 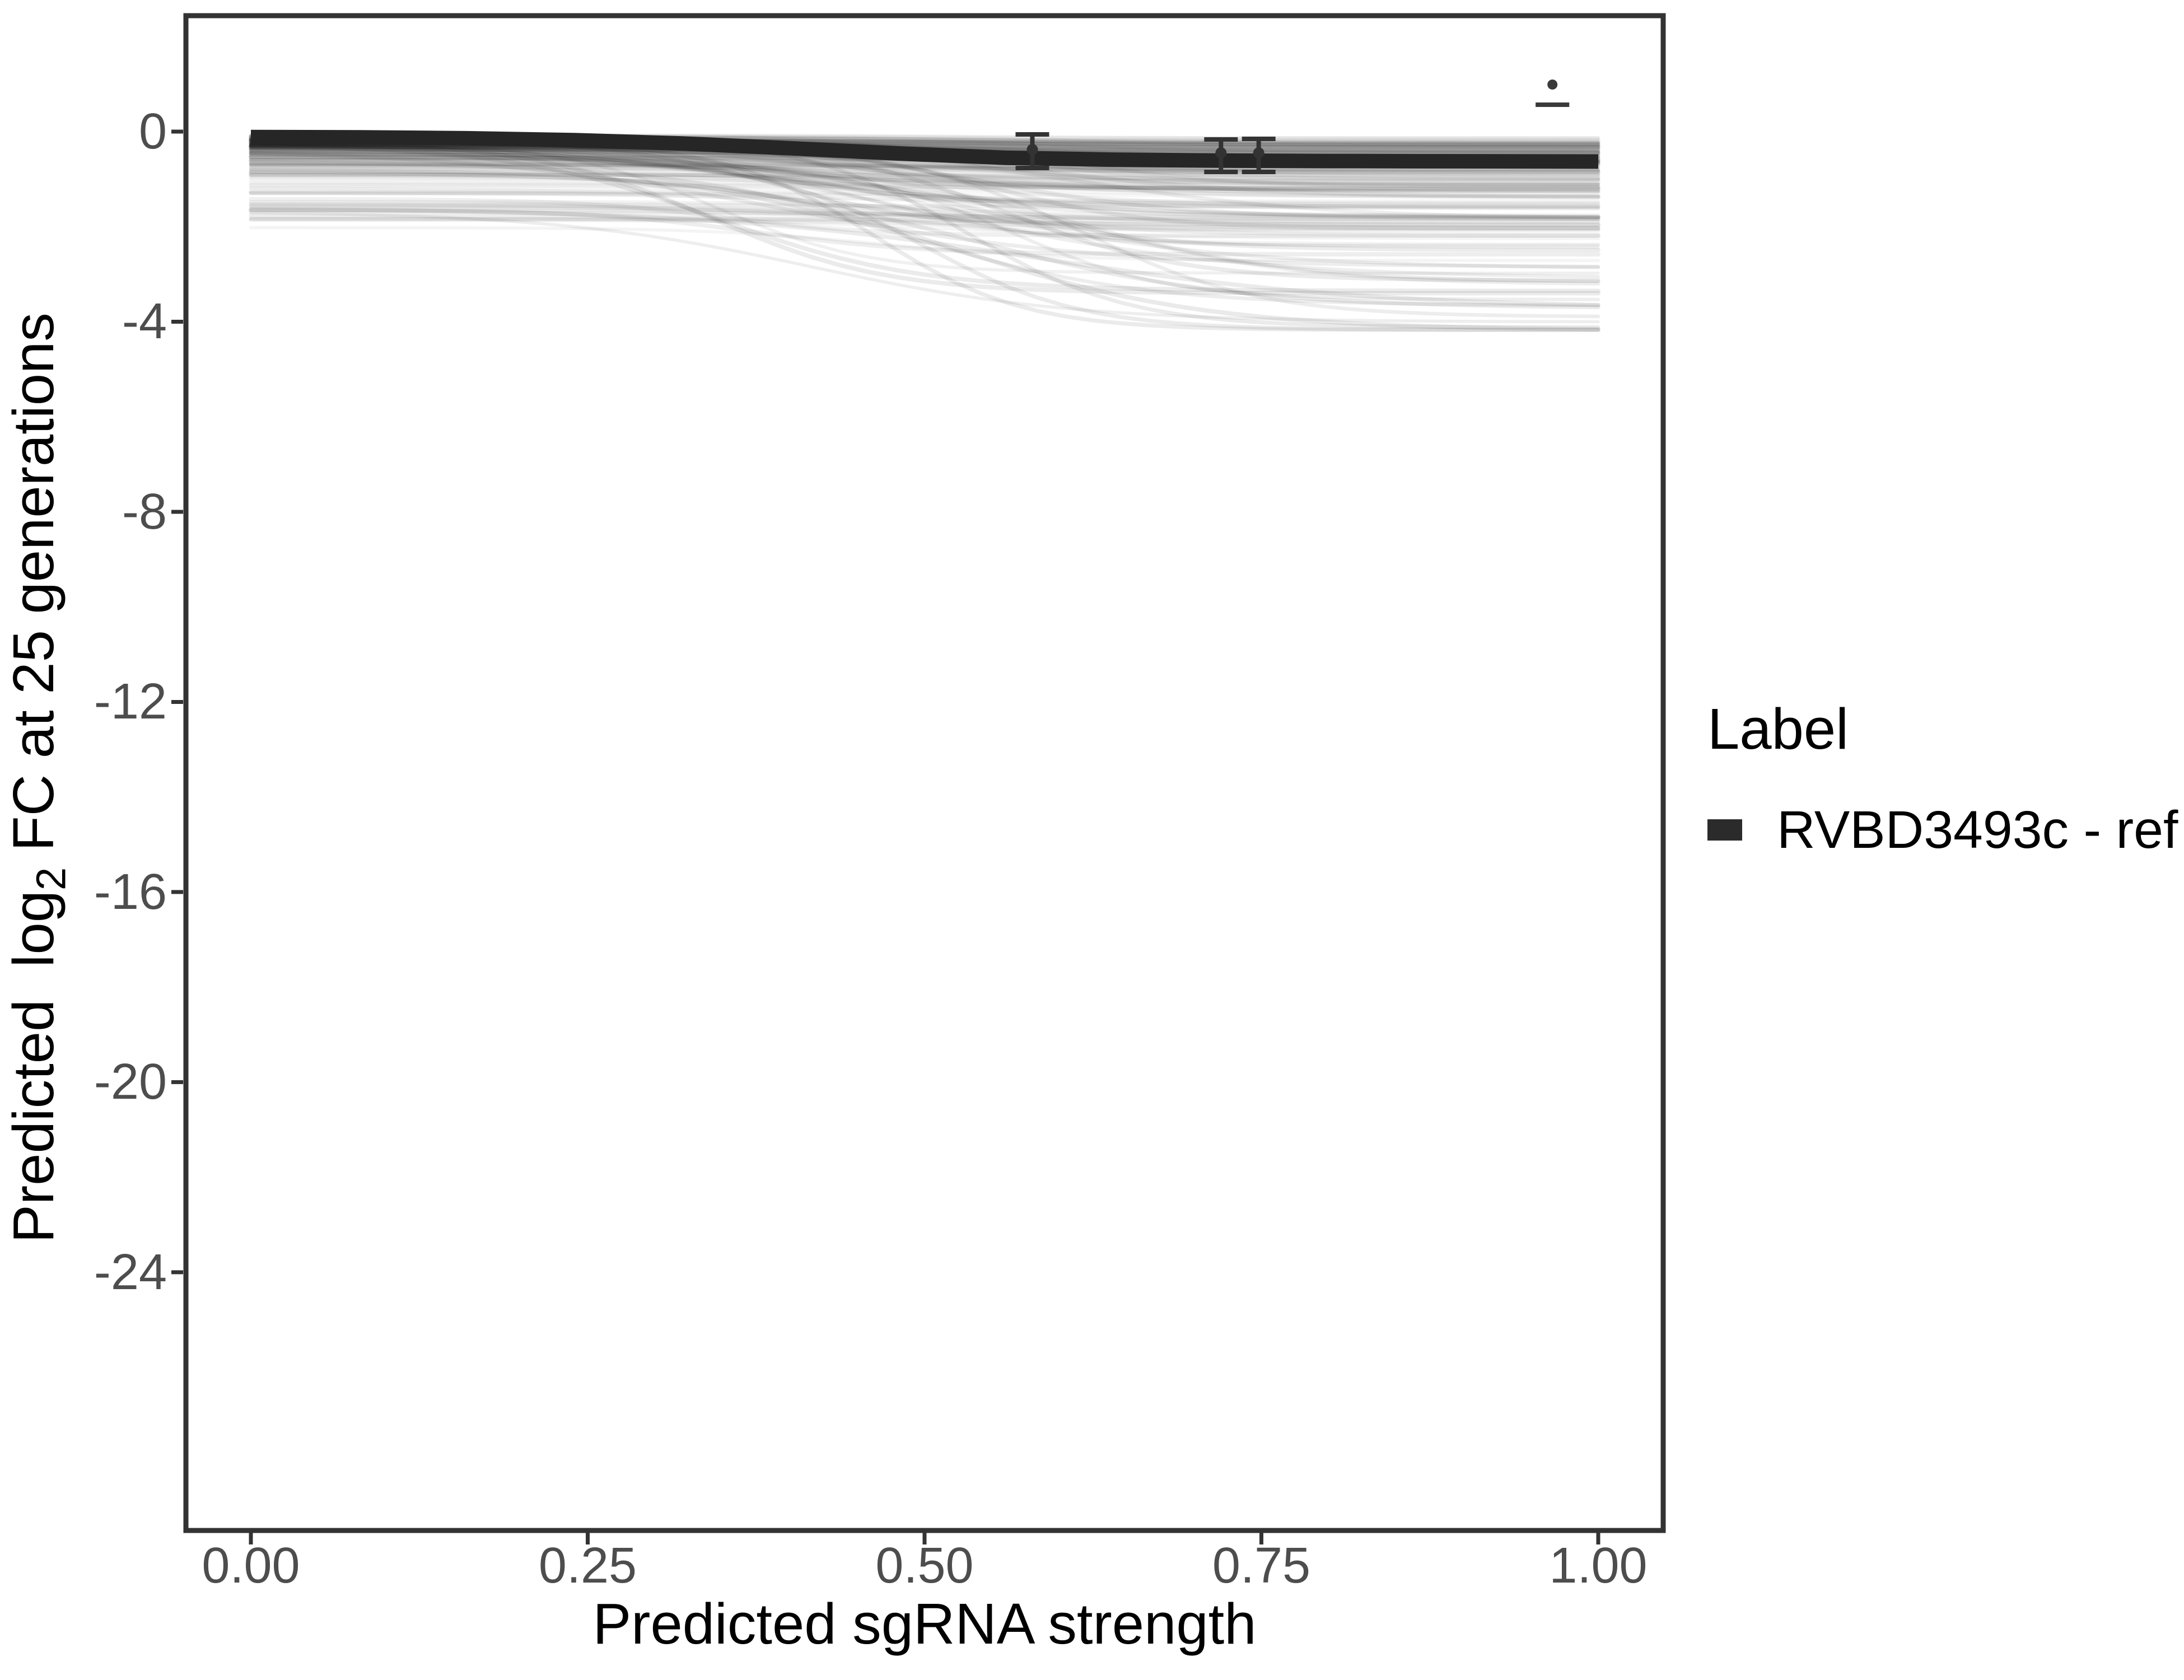 What do you see at coordinates (251, 1566) in the screenshot?
I see `x-tick-label: 0.00` at bounding box center [251, 1566].